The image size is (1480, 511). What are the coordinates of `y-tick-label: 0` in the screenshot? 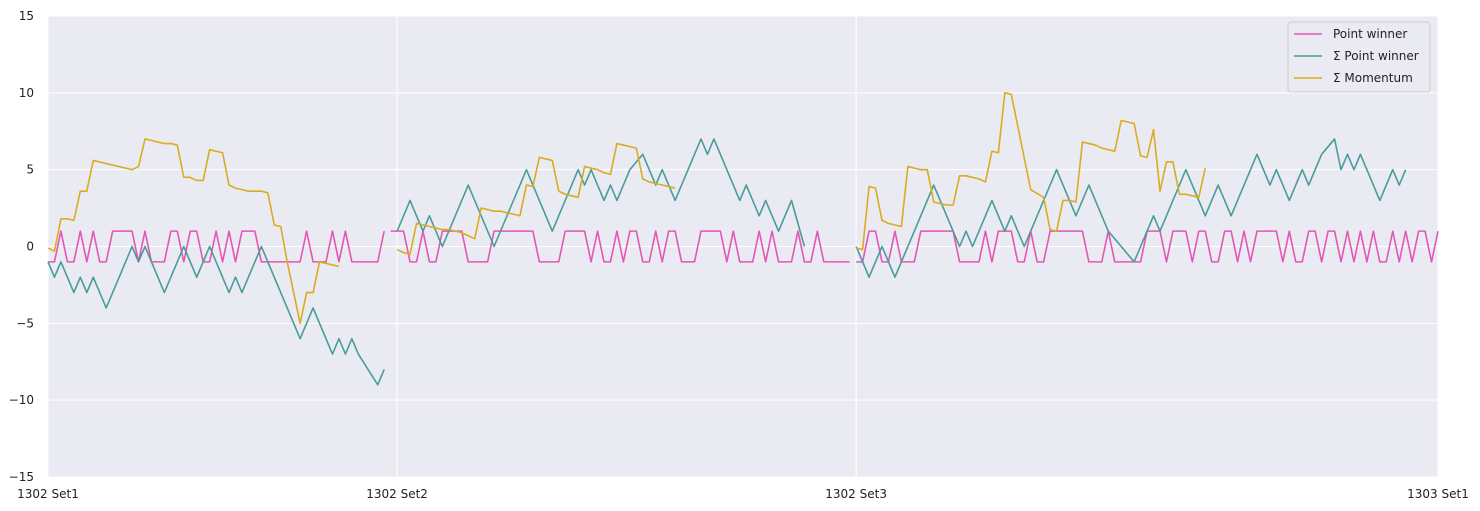 It's located at (30, 247).